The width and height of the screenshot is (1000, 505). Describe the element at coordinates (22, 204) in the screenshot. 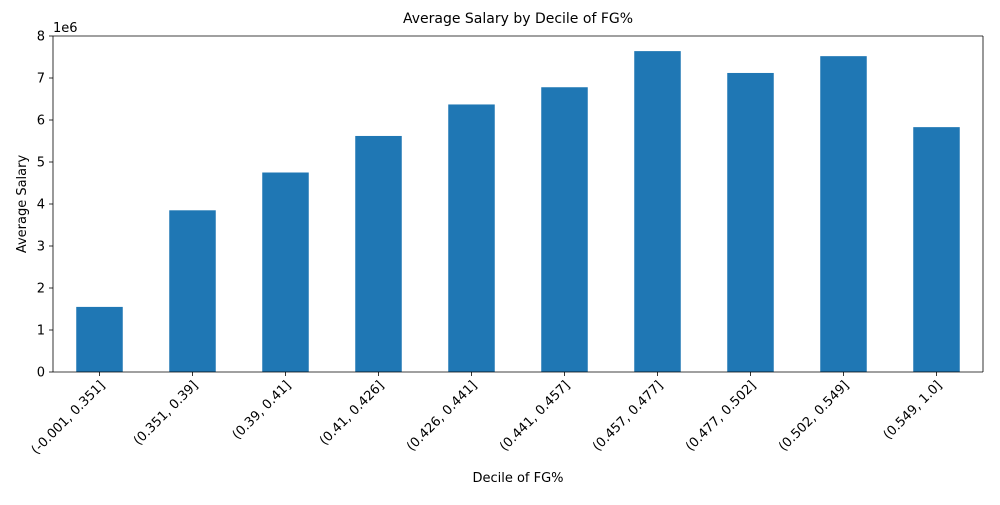

I see `y-axis-label: Average Salary` at that location.